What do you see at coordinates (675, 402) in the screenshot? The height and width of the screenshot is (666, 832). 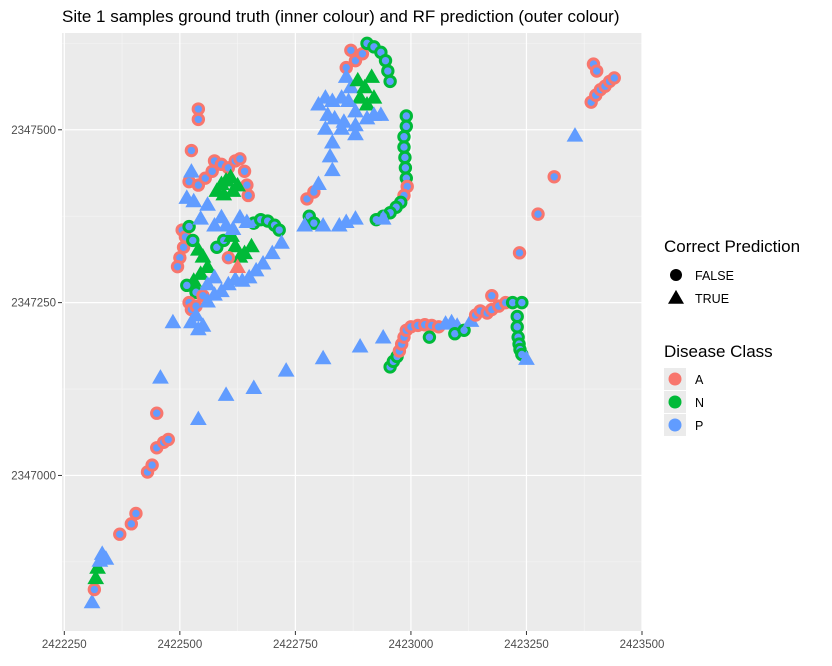 I see `legend-key-N` at bounding box center [675, 402].